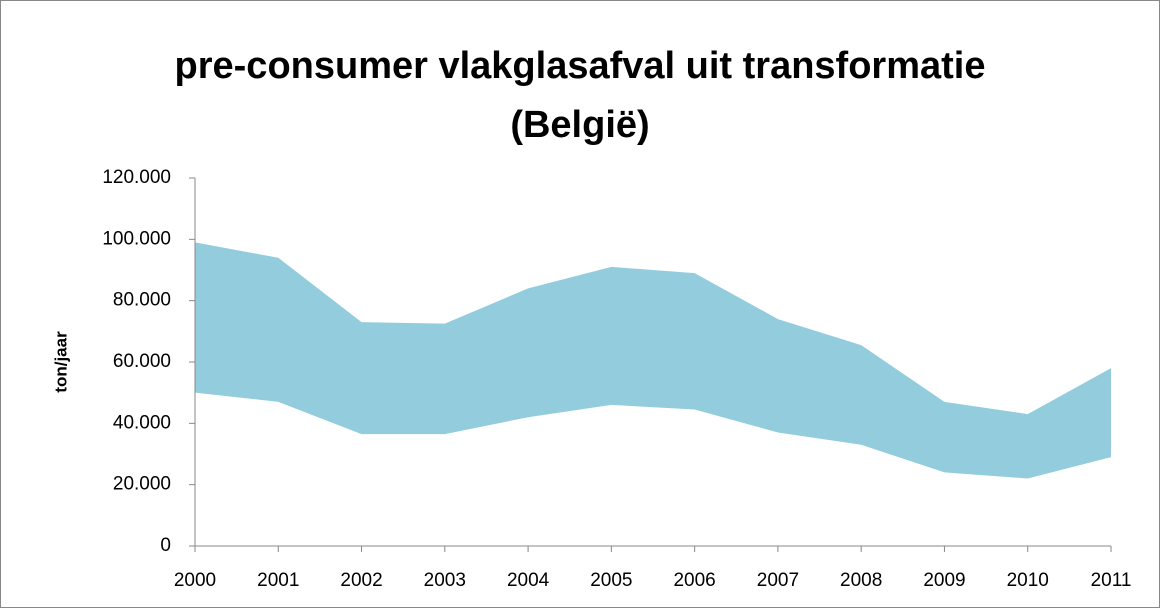 The width and height of the screenshot is (1160, 608). Describe the element at coordinates (60, 362) in the screenshot. I see `y-axis-label: ton/jaar` at that location.